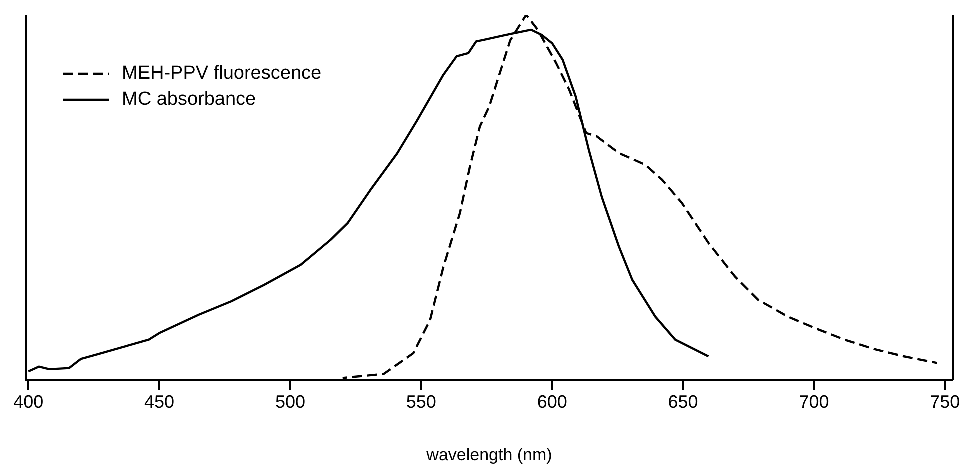 This screenshot has height=470, width=971. Describe the element at coordinates (159, 402) in the screenshot. I see `x-tick-label: 450` at that location.